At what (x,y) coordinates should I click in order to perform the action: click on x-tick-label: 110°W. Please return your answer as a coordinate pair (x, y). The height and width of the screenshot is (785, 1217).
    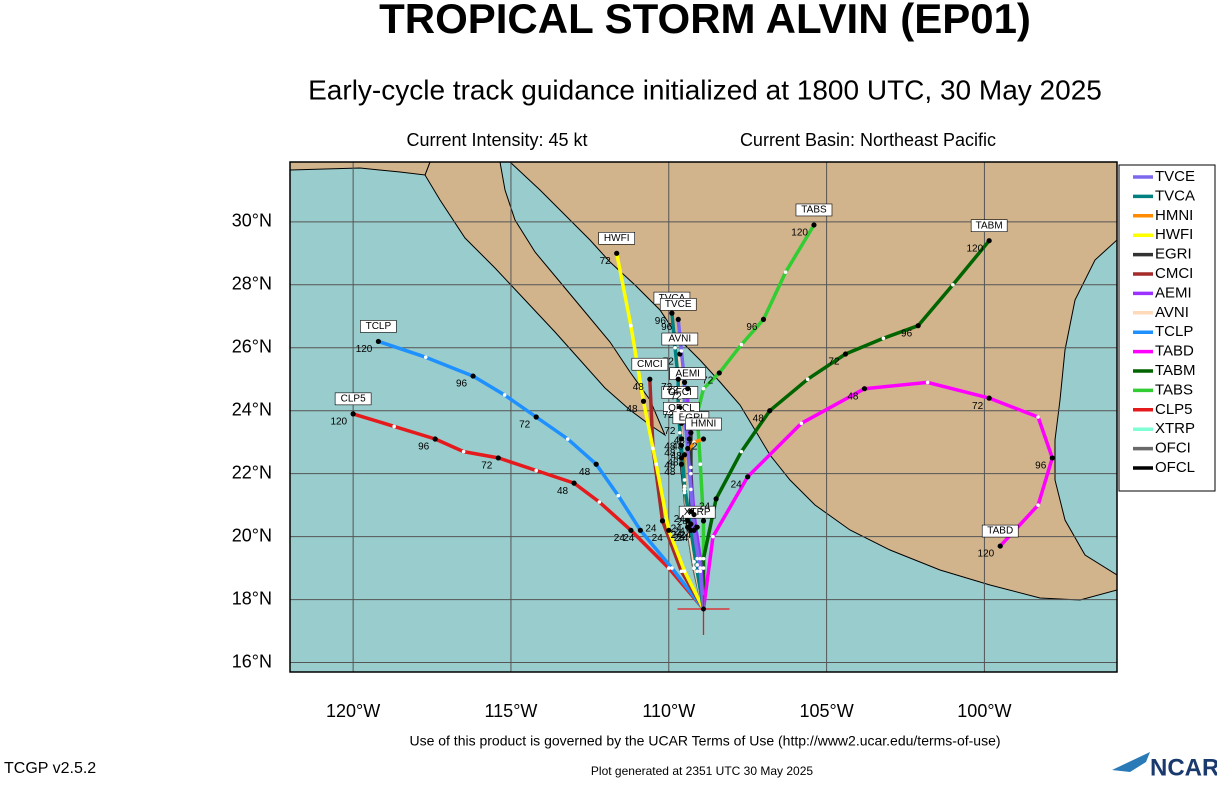
    Looking at the image, I should click on (668, 711).